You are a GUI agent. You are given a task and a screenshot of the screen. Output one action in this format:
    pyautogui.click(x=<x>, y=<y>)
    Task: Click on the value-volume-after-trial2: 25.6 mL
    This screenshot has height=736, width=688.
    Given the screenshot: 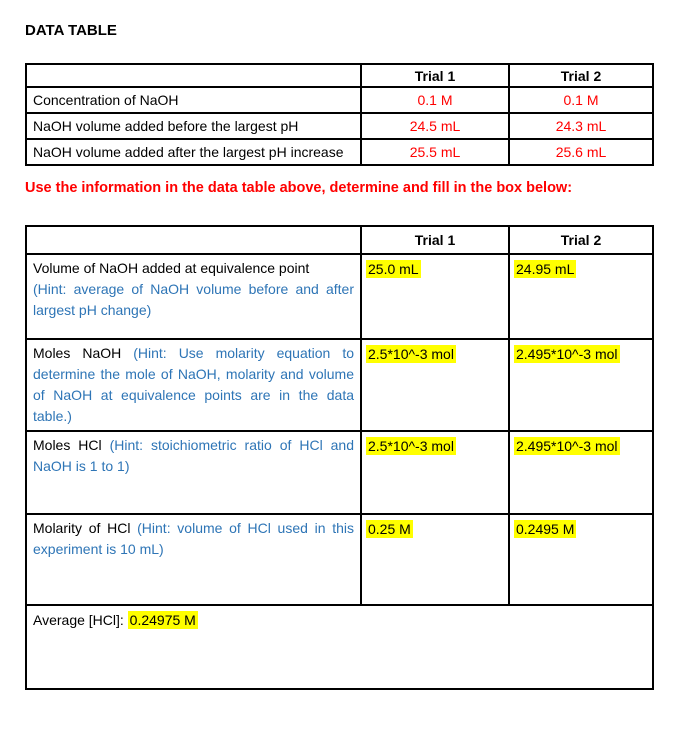 What is the action you would take?
    pyautogui.click(x=581, y=152)
    